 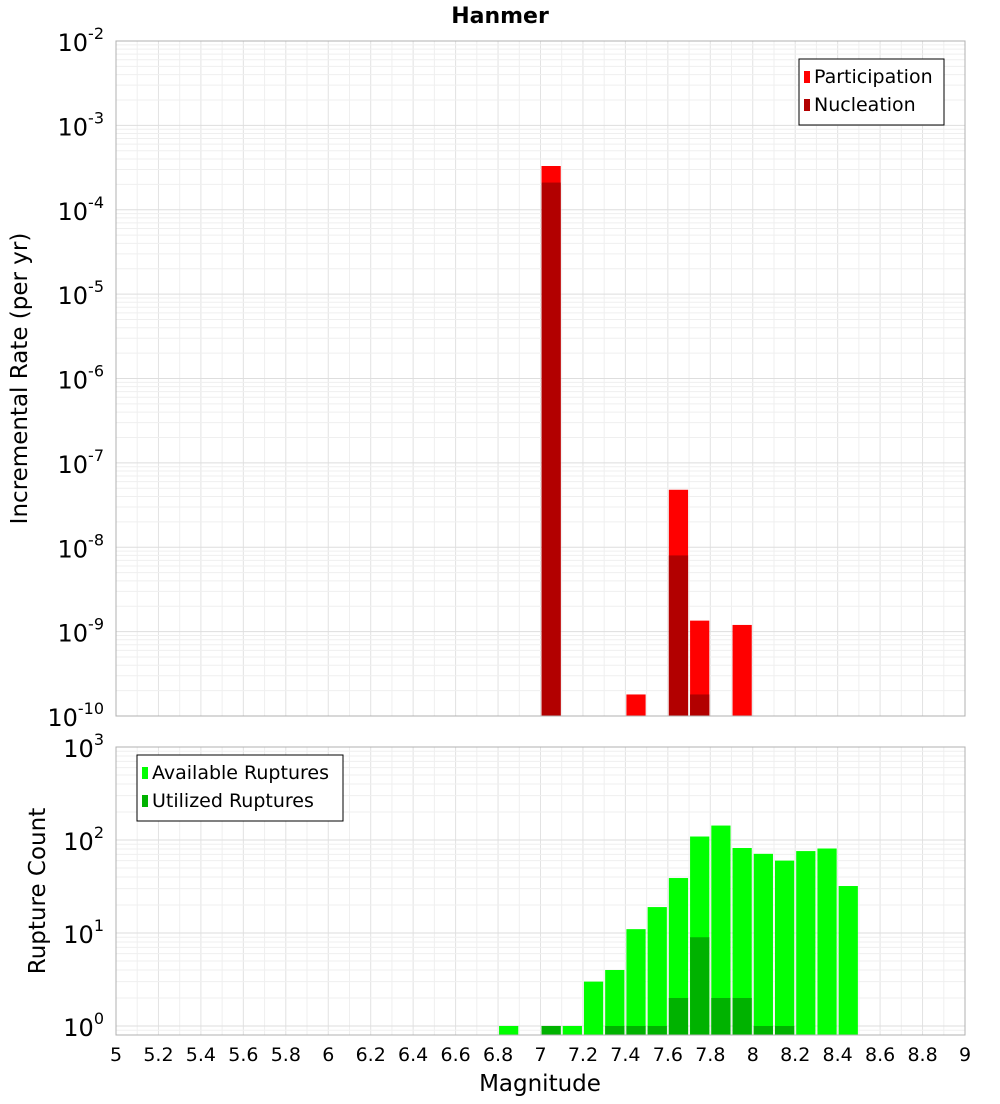 I want to click on x-tick-label: 6, so click(x=328, y=1055).